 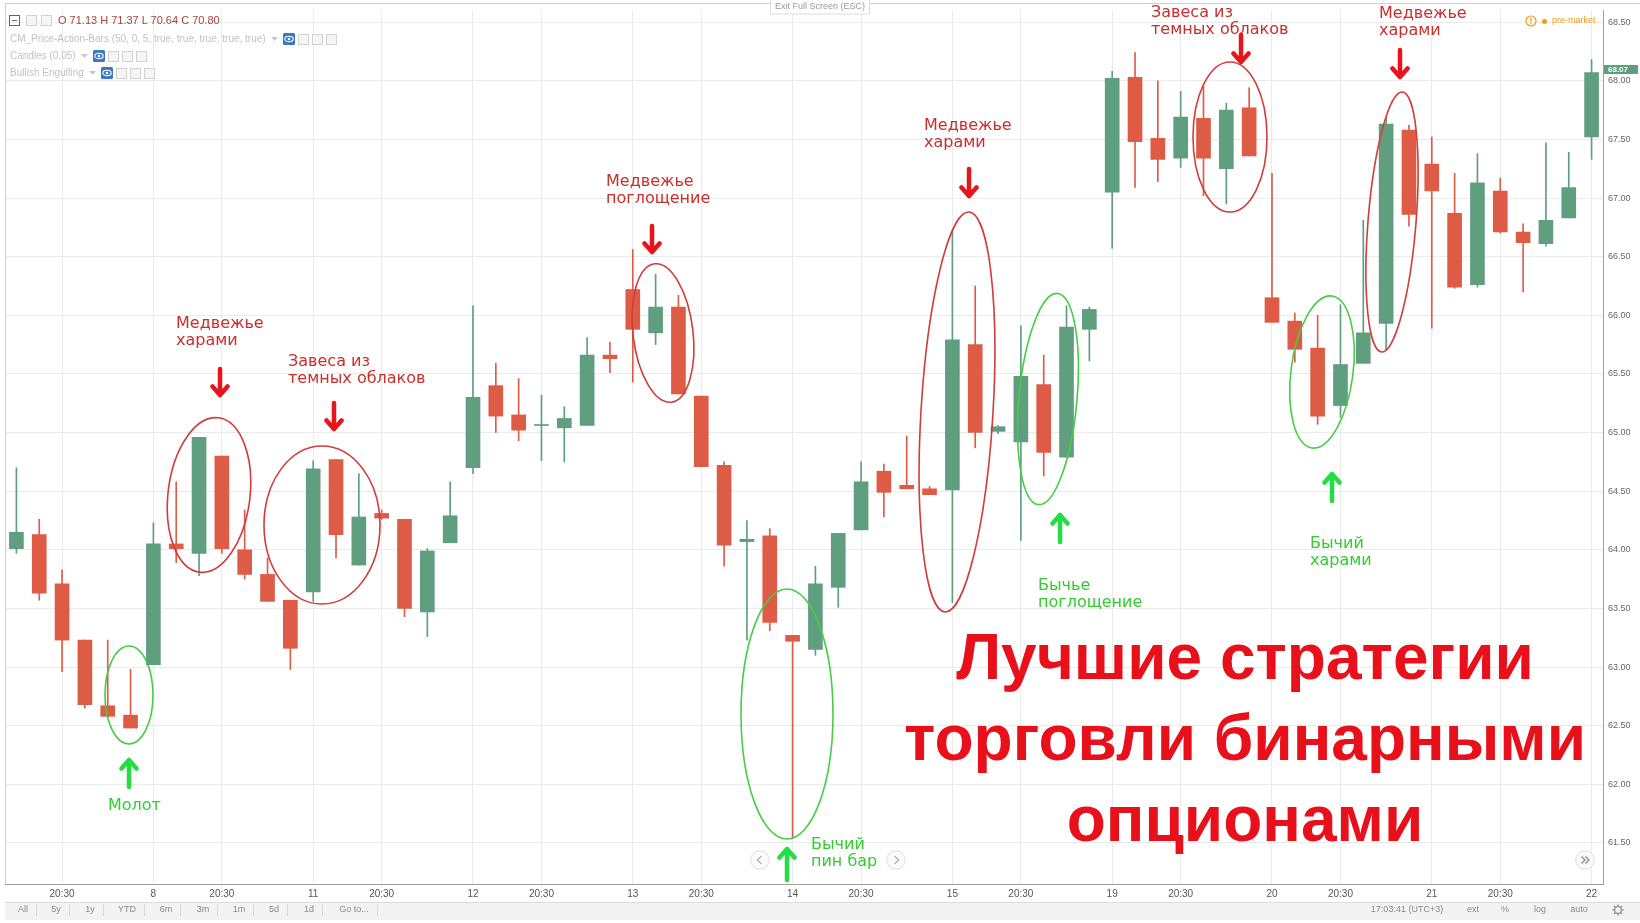 What do you see at coordinates (1592, 893) in the screenshot?
I see `x-tick-label: 22` at bounding box center [1592, 893].